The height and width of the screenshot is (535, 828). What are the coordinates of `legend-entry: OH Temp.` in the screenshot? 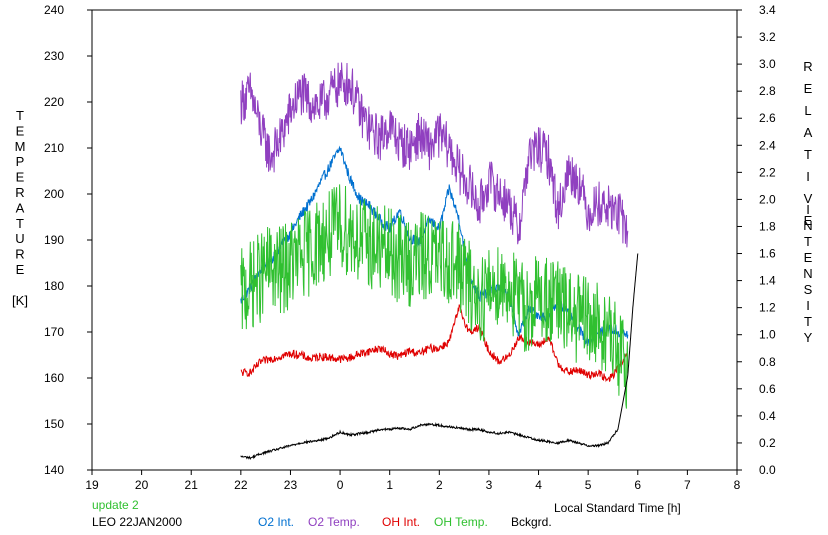 It's located at (461, 522).